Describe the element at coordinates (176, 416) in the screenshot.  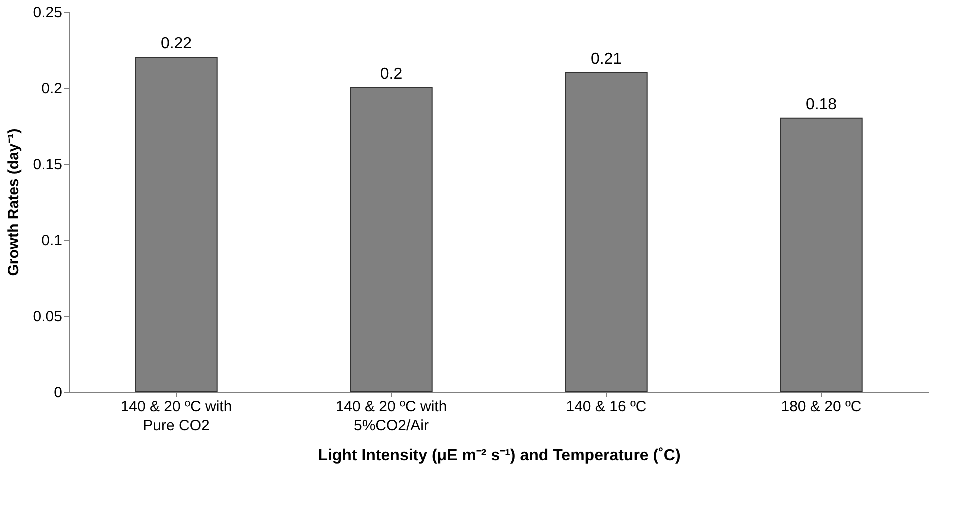
I see `x-tick-label: 140 & 20 ºC with Pure CO2` at that location.